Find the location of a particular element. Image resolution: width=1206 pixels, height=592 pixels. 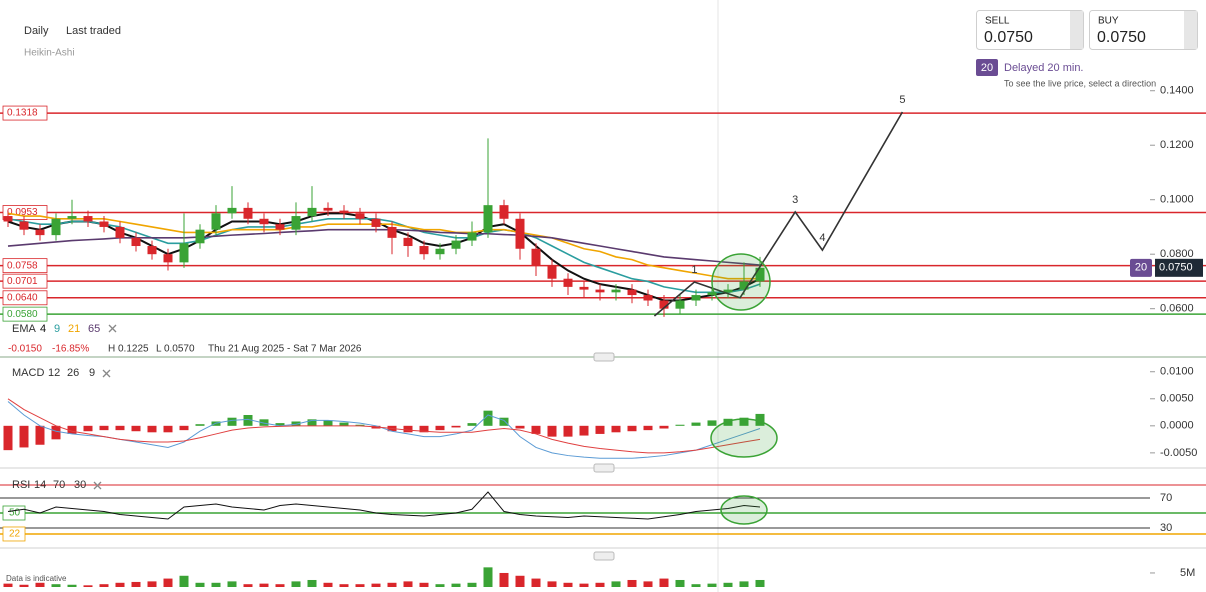

level-label: 0.0953 is located at coordinates (22, 212).